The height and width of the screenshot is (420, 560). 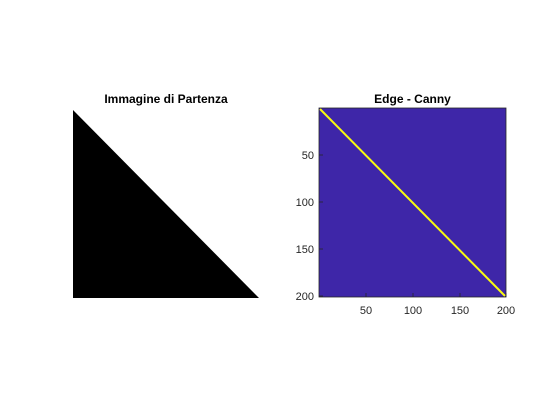 I want to click on y-axis: 50 100 150 200, so click(x=309, y=226).